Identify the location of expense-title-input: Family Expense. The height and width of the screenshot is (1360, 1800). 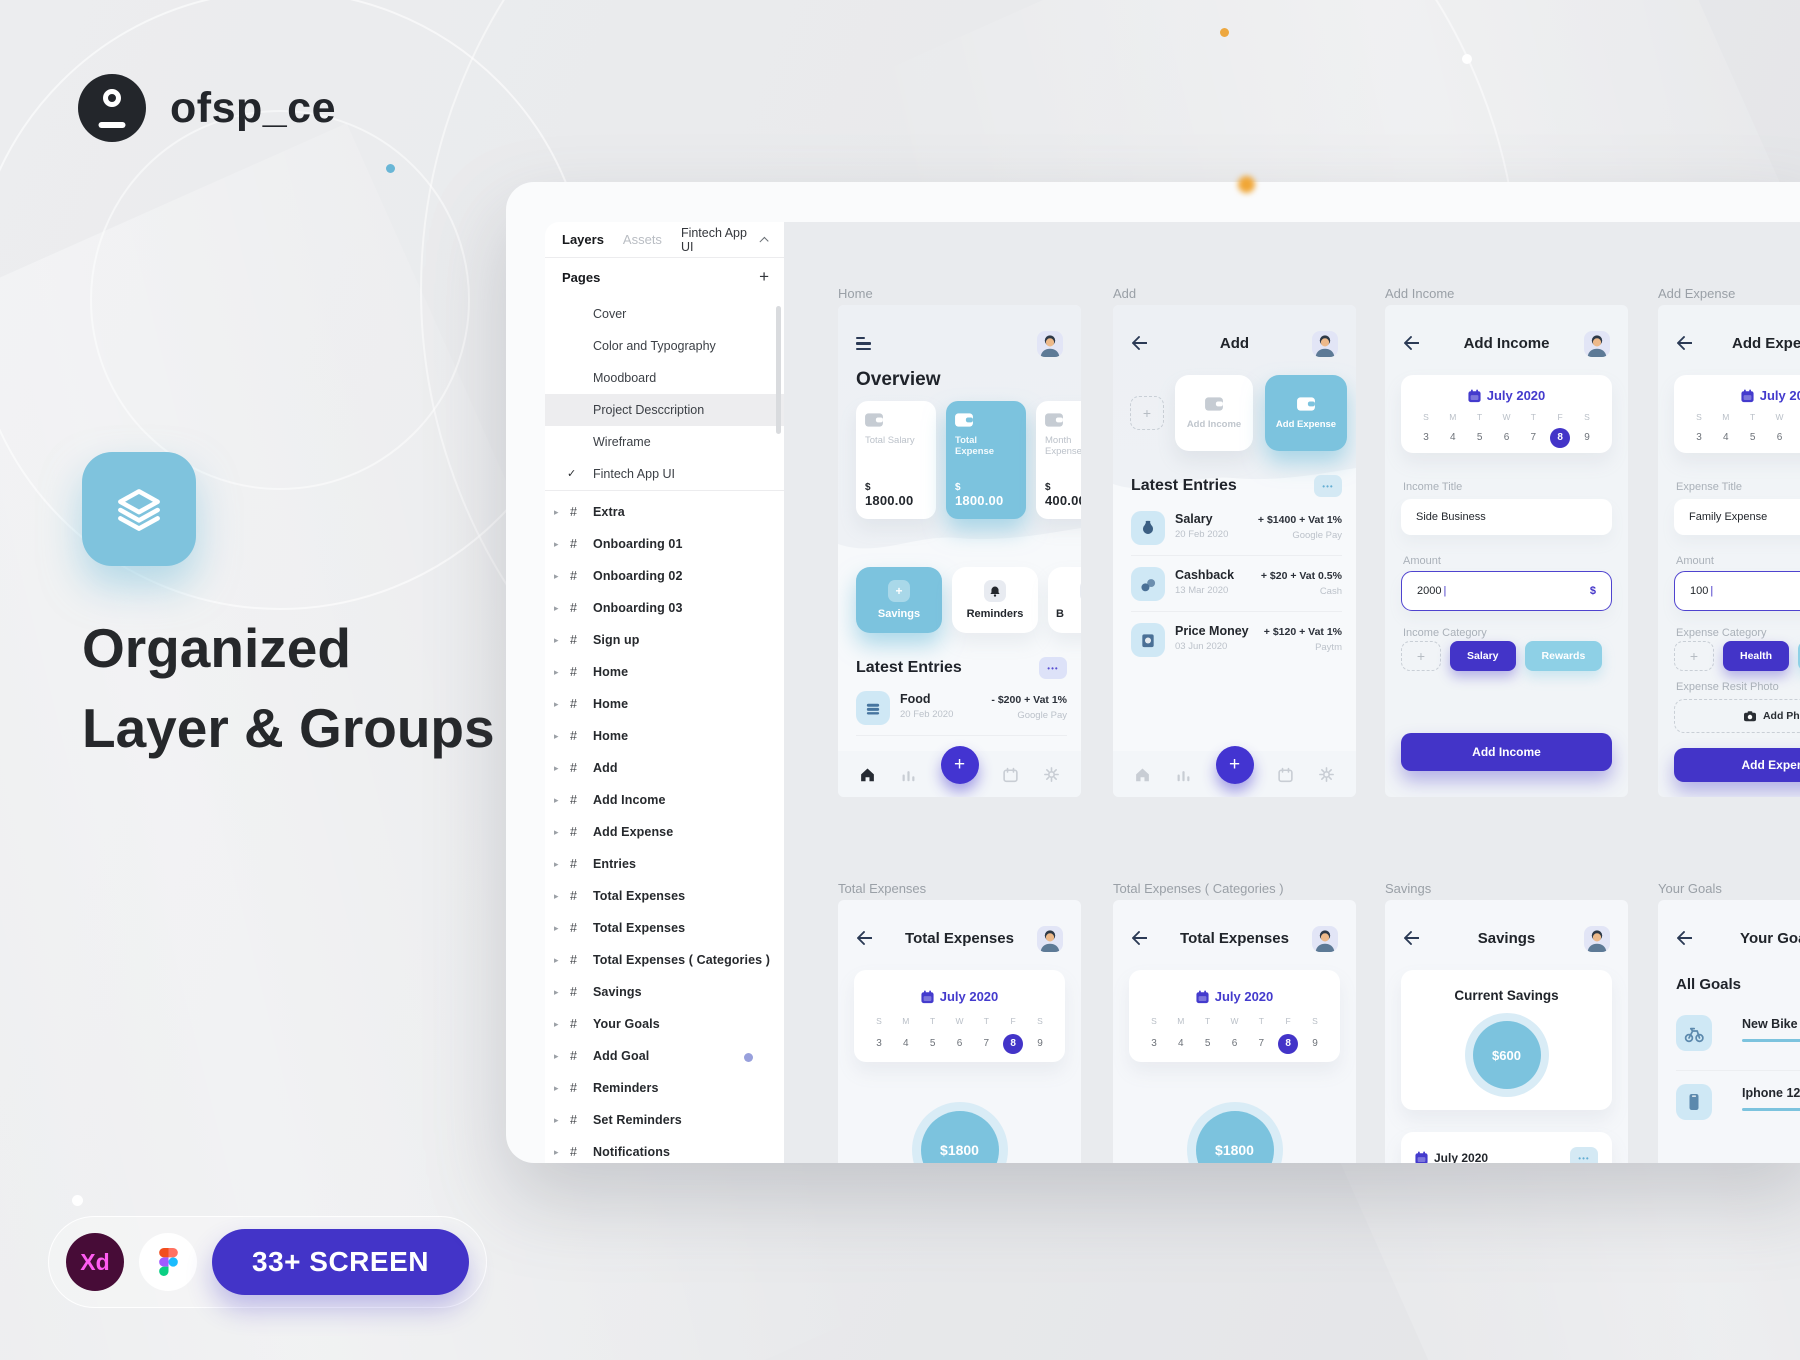
(1737, 517).